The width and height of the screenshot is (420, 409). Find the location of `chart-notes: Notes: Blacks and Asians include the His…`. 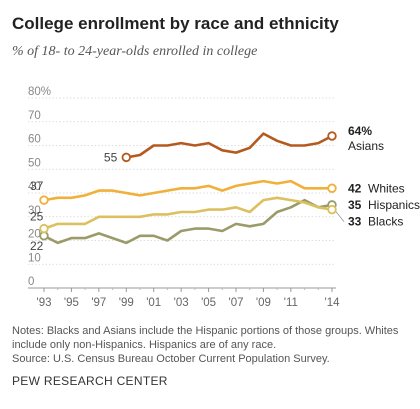

chart-notes: Notes: Blacks and Asians include the His… is located at coordinates (212, 345).